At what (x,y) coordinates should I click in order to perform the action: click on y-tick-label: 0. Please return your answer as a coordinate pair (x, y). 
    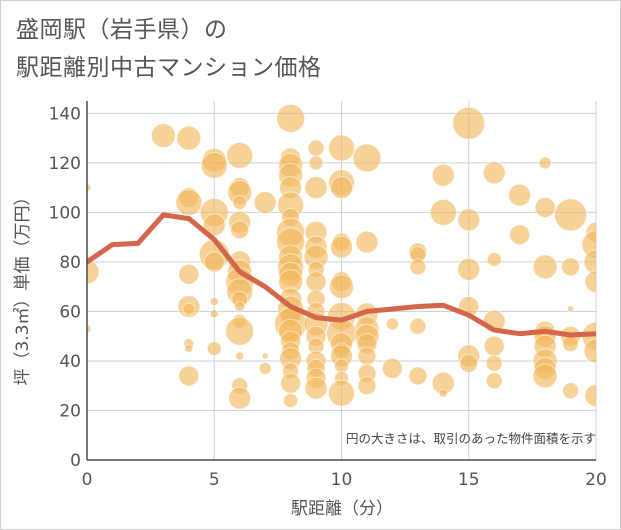
    Looking at the image, I should click on (75, 461).